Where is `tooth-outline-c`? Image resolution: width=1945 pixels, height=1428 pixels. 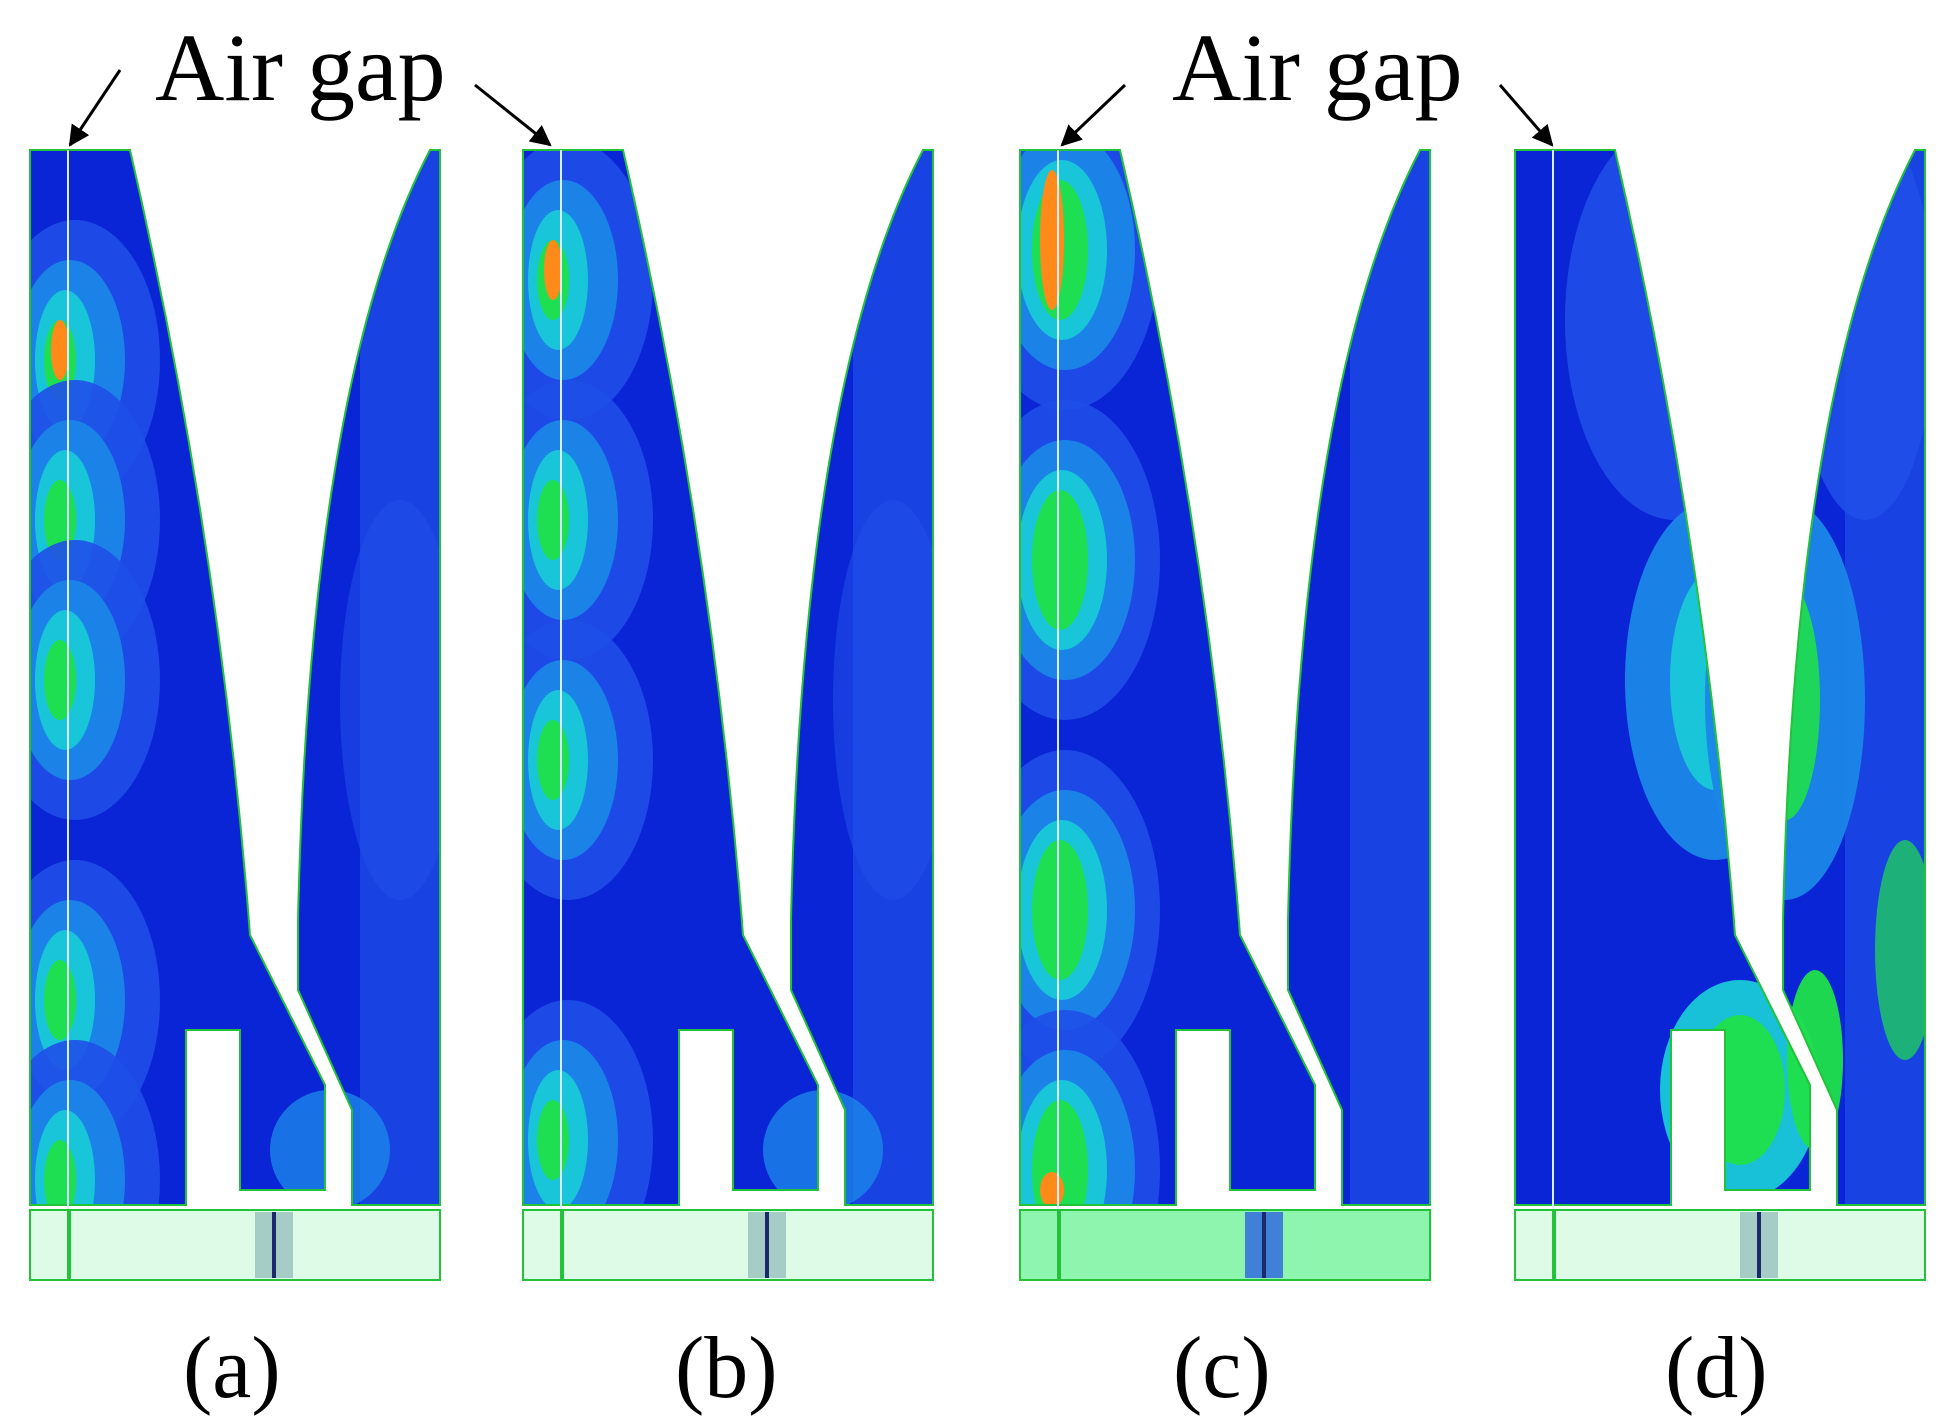 tooth-outline-c is located at coordinates (1167, 677).